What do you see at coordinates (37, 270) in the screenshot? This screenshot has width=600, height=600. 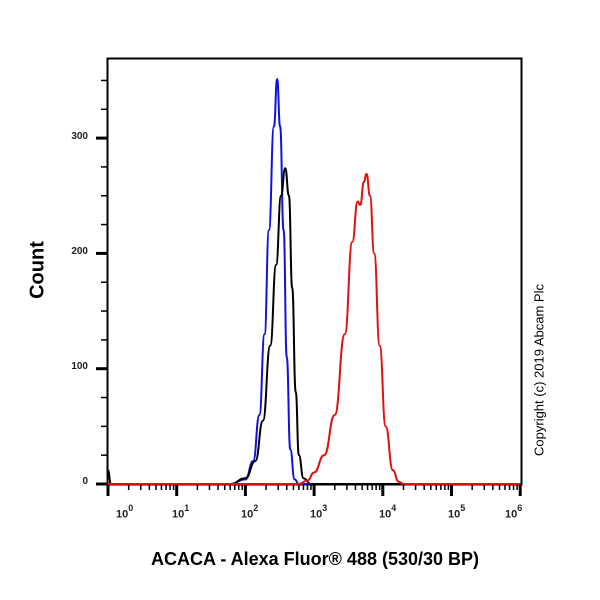 I see `y-axis-label: Count` at bounding box center [37, 270].